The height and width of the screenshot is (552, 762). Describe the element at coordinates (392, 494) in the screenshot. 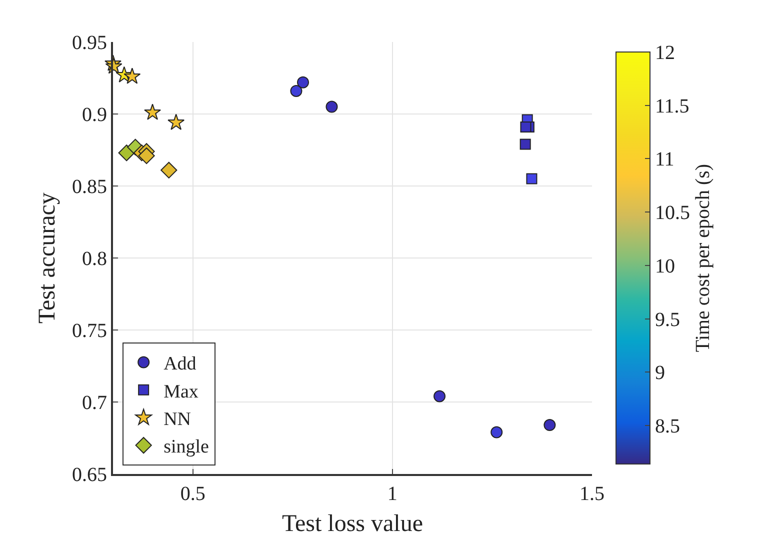

I see `x-tick-label: 1` at that location.